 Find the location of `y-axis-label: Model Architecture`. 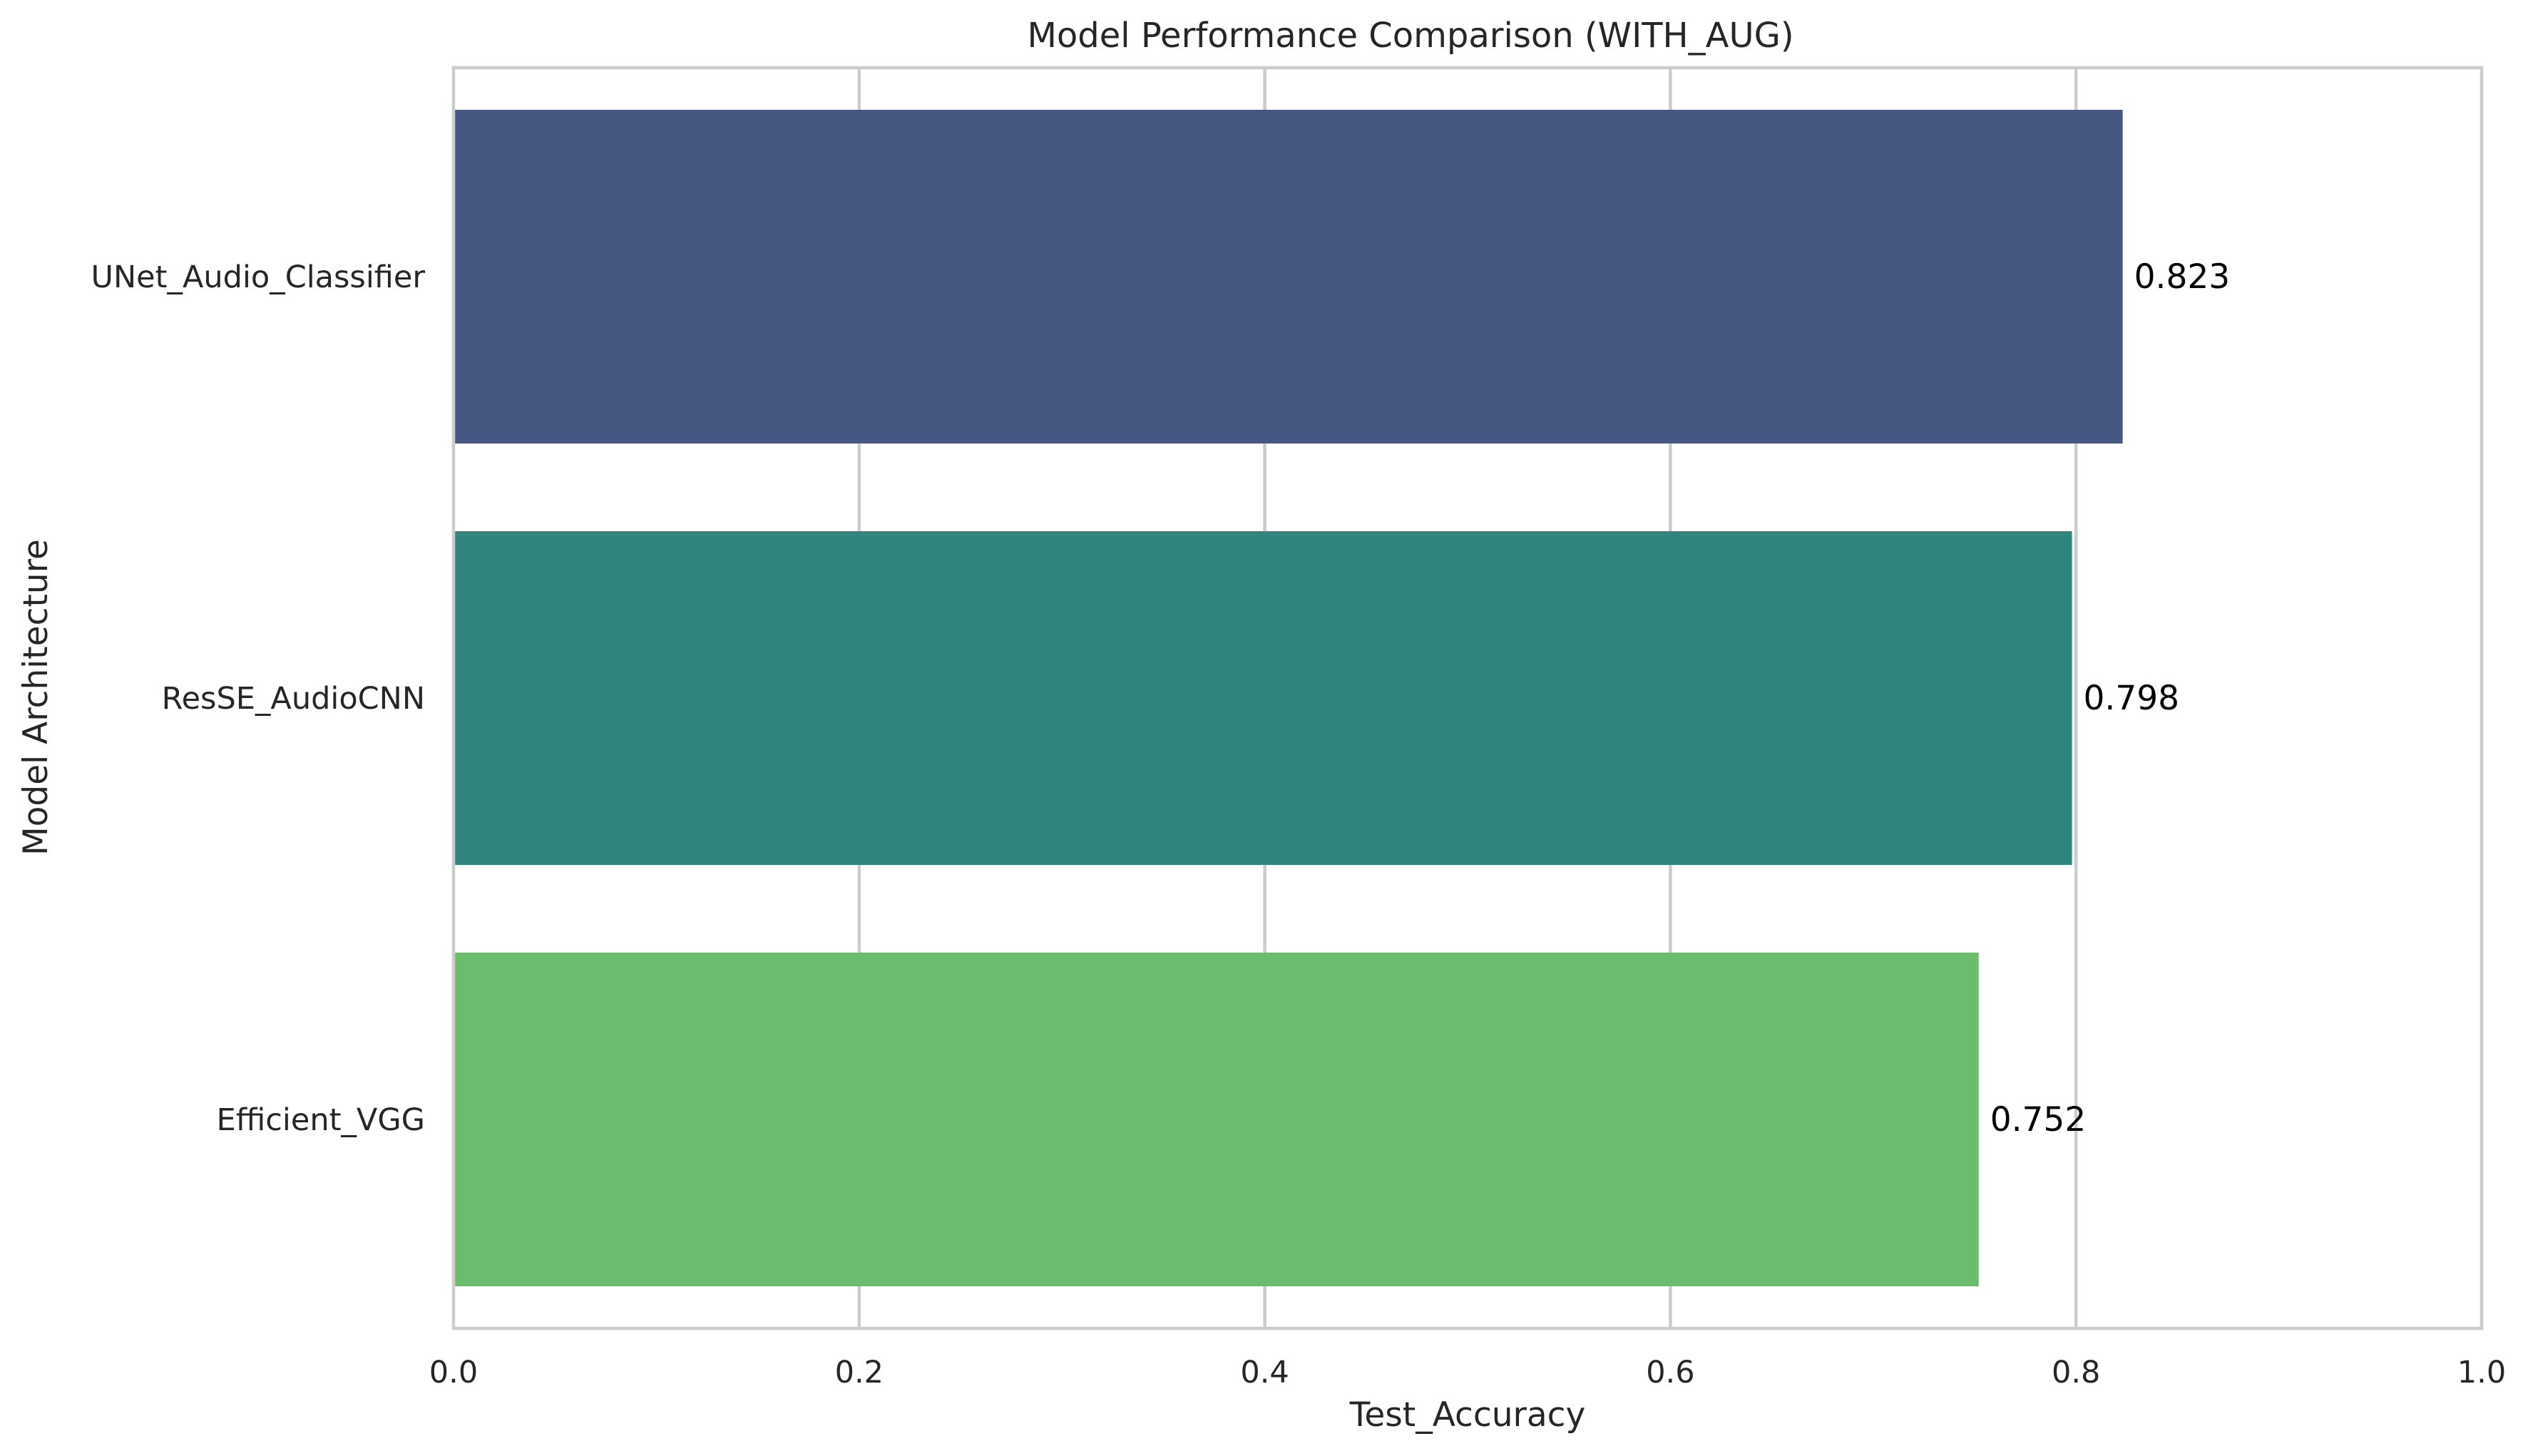

y-axis-label: Model Architecture is located at coordinates (36, 697).